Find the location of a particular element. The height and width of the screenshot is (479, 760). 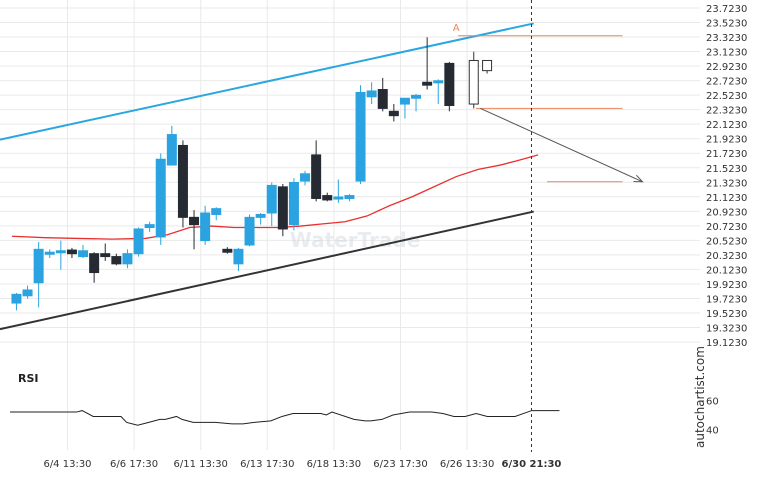

x-tick-label: 6/13 17:30 is located at coordinates (267, 464).